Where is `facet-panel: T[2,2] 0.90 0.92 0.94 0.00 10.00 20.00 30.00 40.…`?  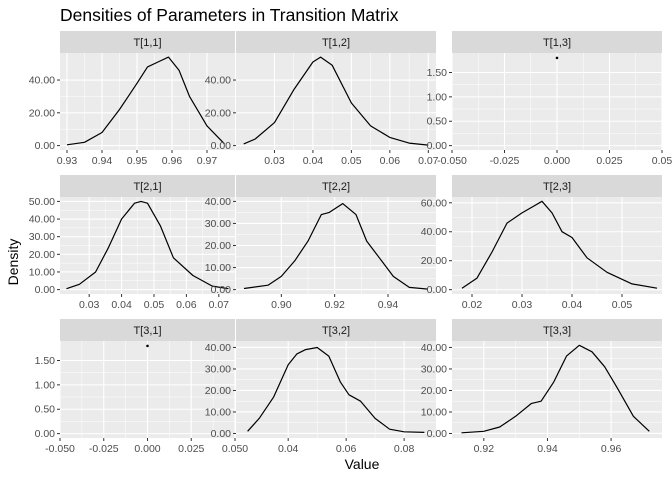 facet-panel: T[2,2] 0.90 0.92 0.94 0.00 10.00 20.00 30.00 40.… is located at coordinates (320, 243).